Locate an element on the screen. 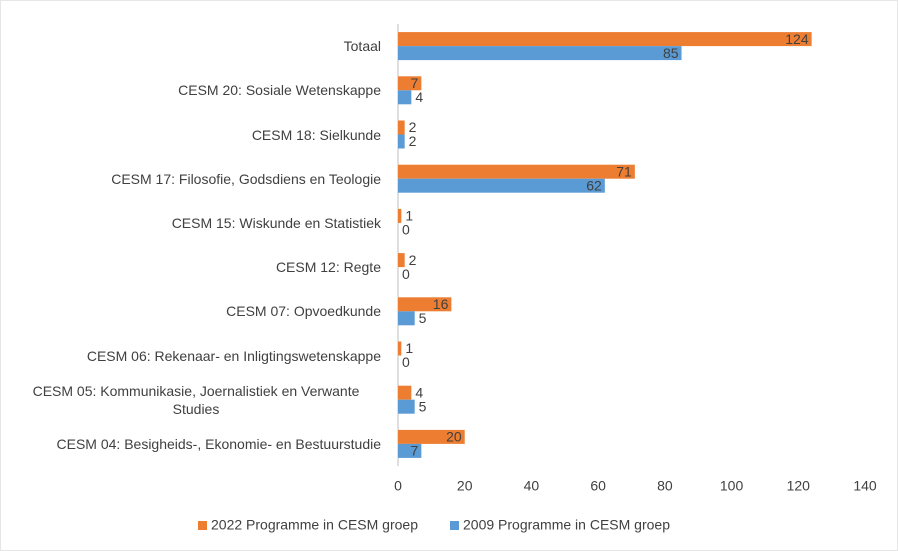  data-label: 20 is located at coordinates (454, 437).